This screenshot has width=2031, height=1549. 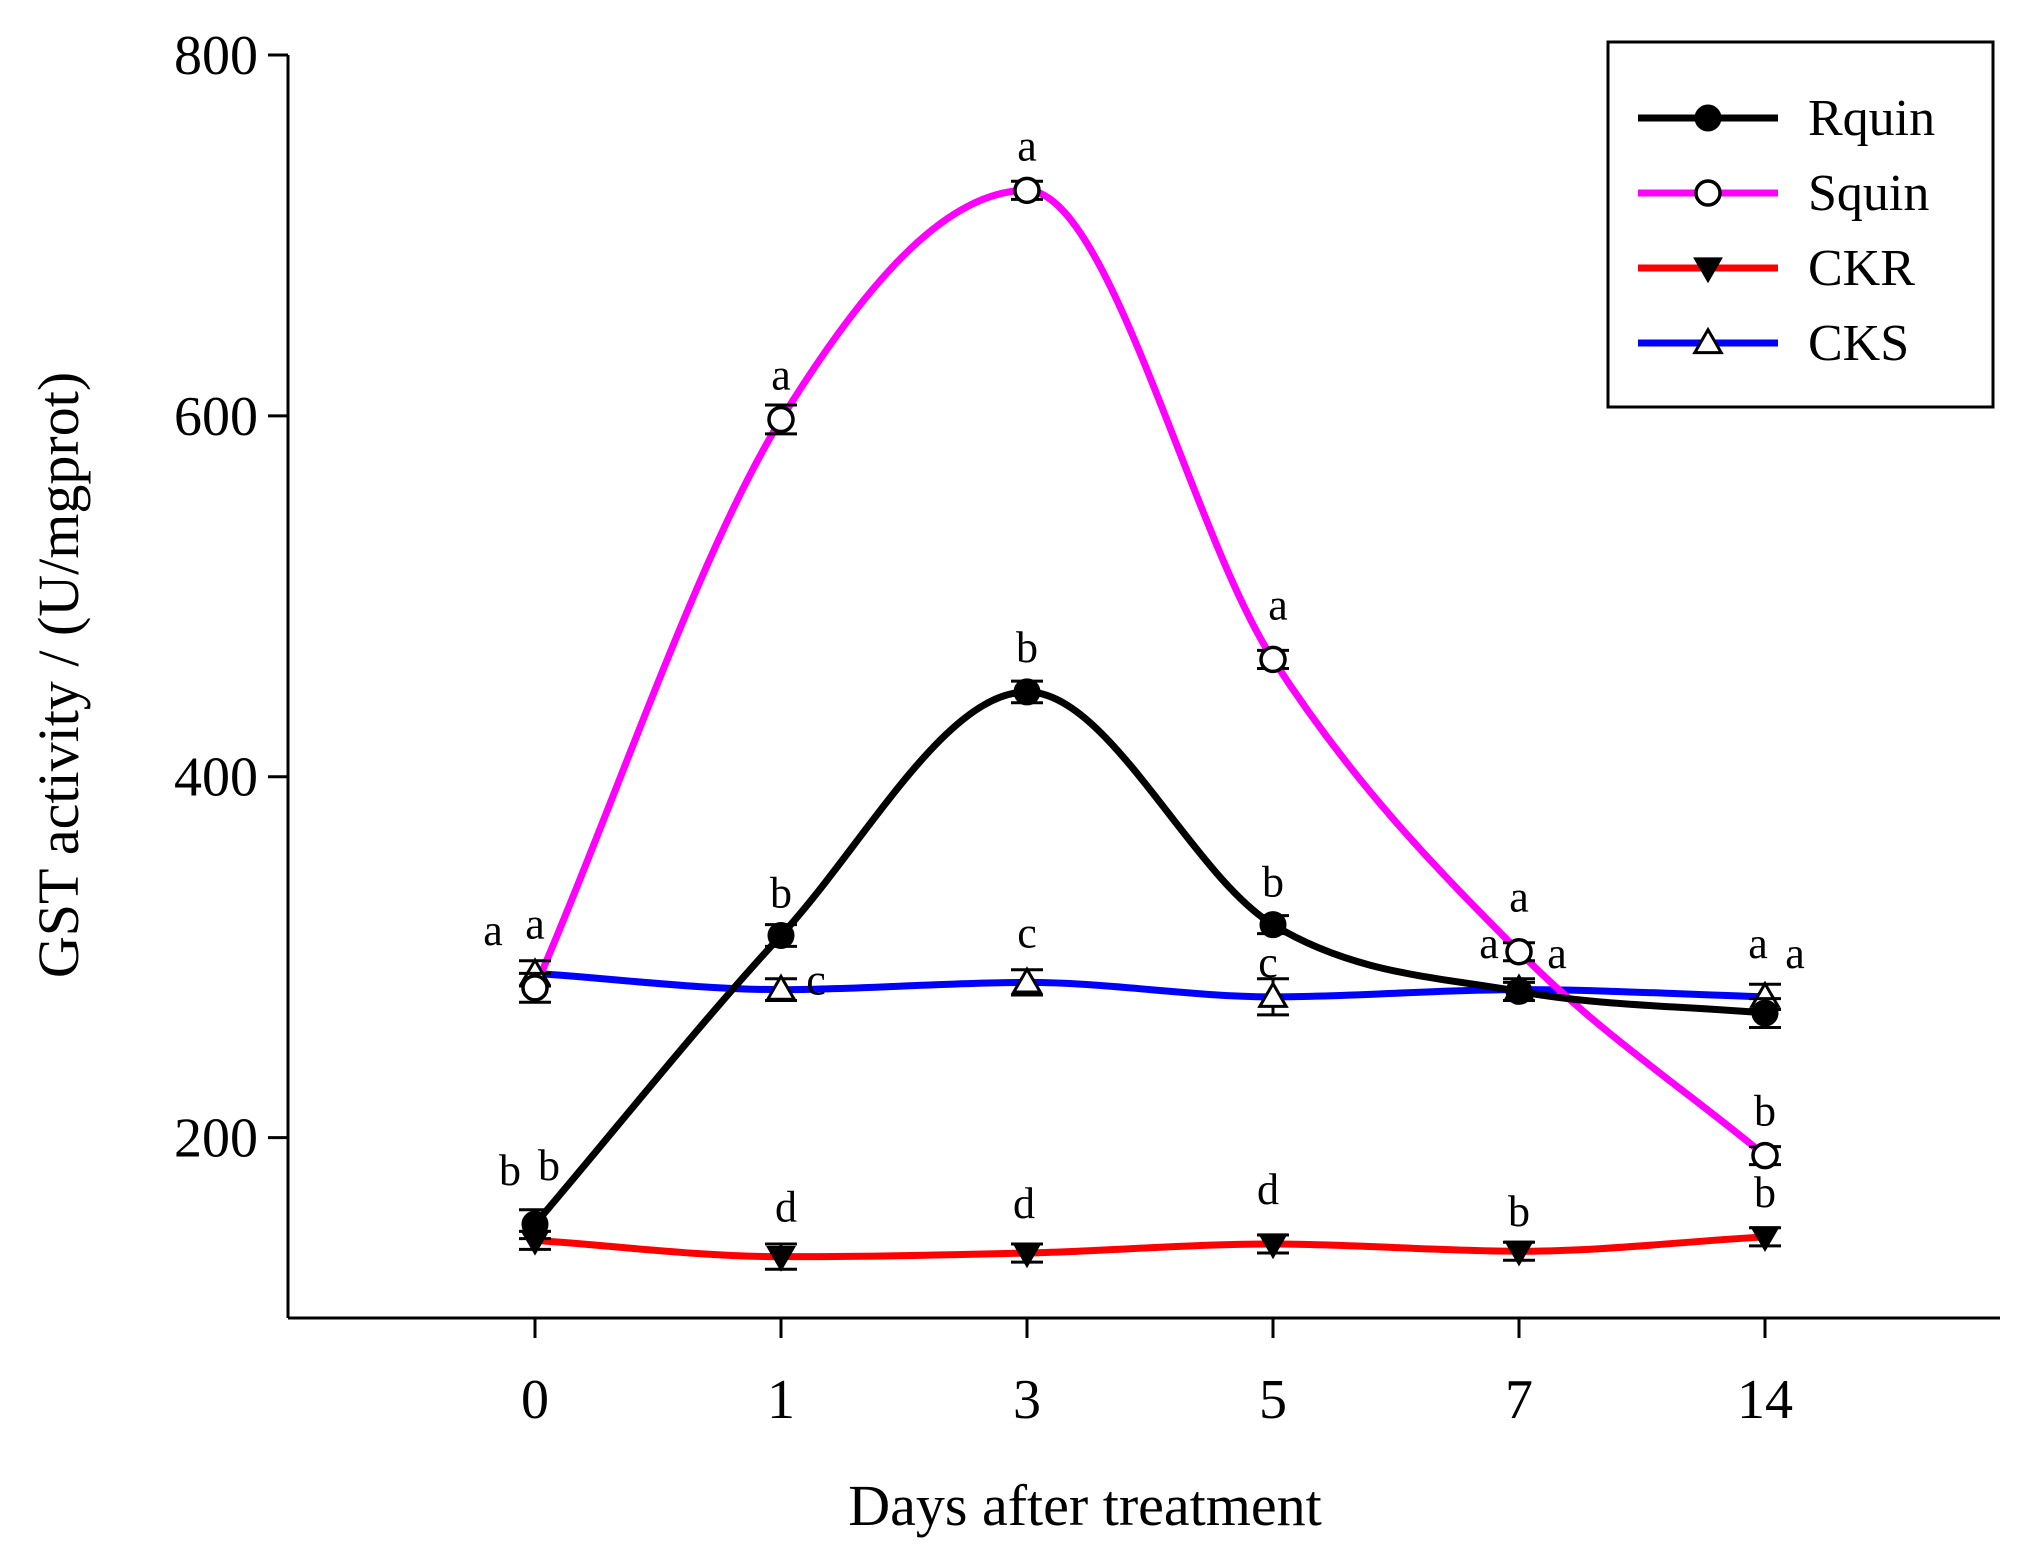 What do you see at coordinates (1773, 343) in the screenshot?
I see `legend-item-cks: CKS` at bounding box center [1773, 343].